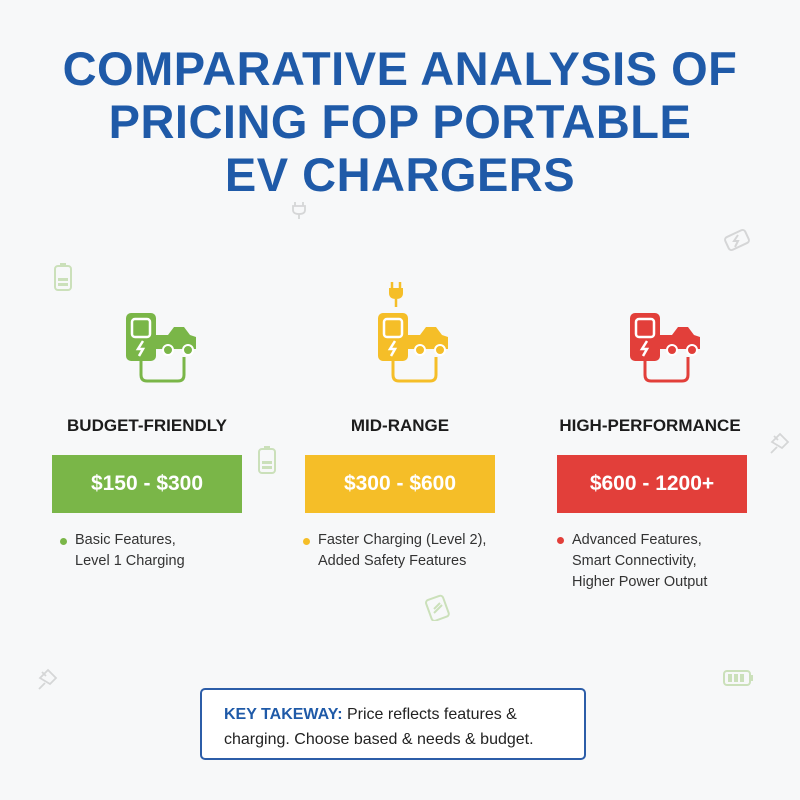 The width and height of the screenshot is (800, 800). I want to click on price-badge-mid: $300 - $600, so click(400, 484).